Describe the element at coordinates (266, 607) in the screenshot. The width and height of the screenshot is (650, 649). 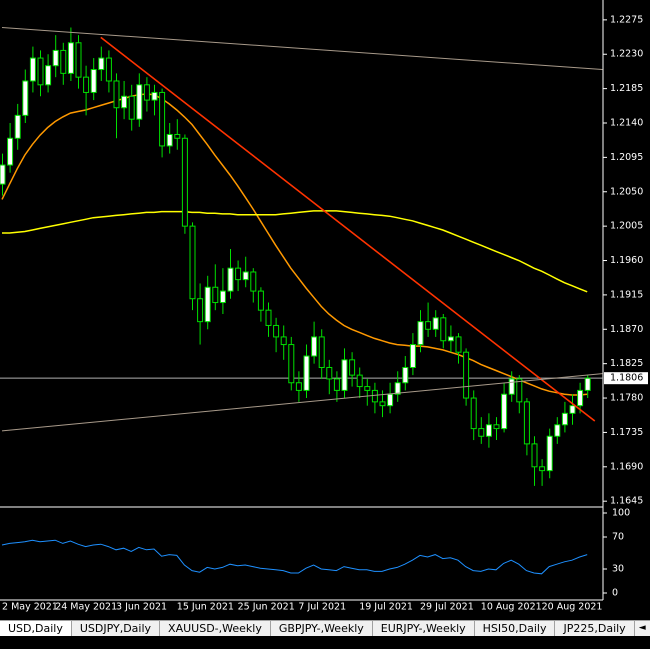
I see `x-tick-label: 25 Jun 2021` at that location.